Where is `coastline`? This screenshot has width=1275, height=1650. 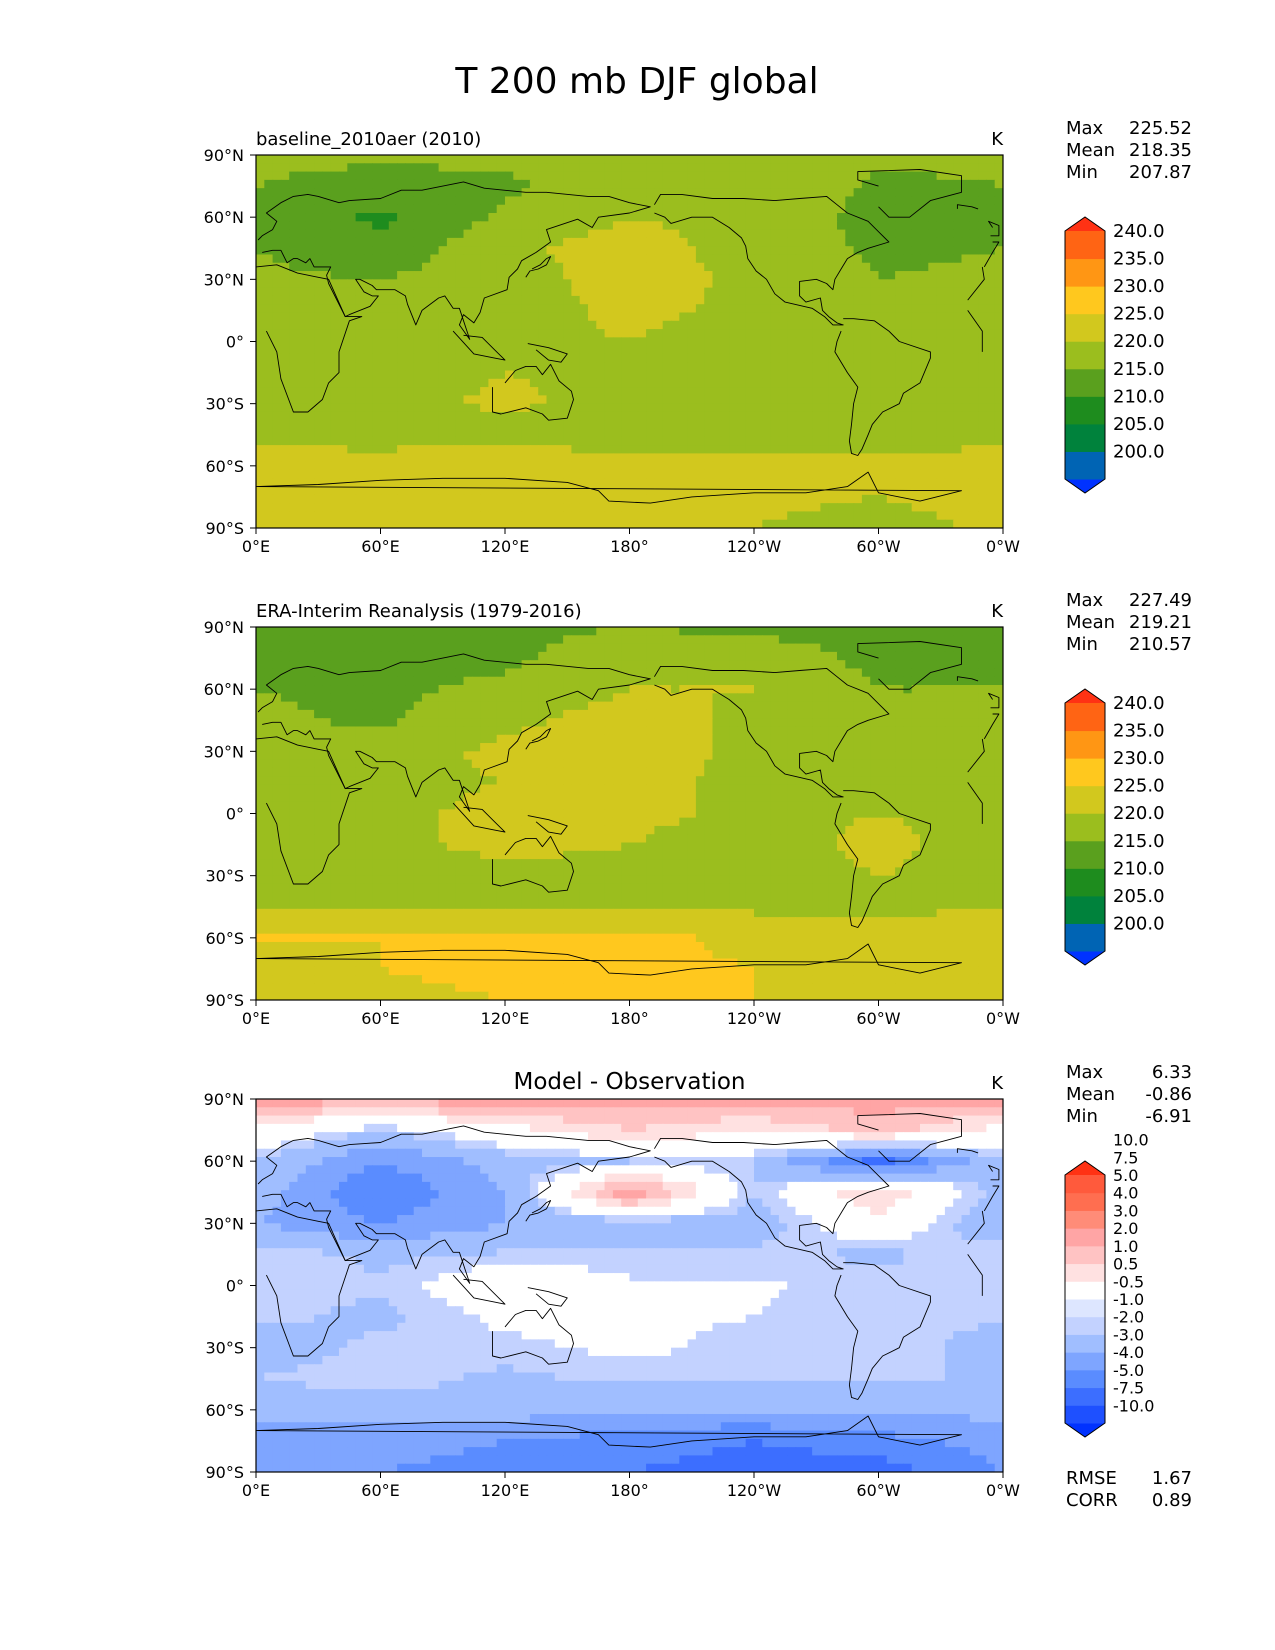 coastline is located at coordinates (620, 338).